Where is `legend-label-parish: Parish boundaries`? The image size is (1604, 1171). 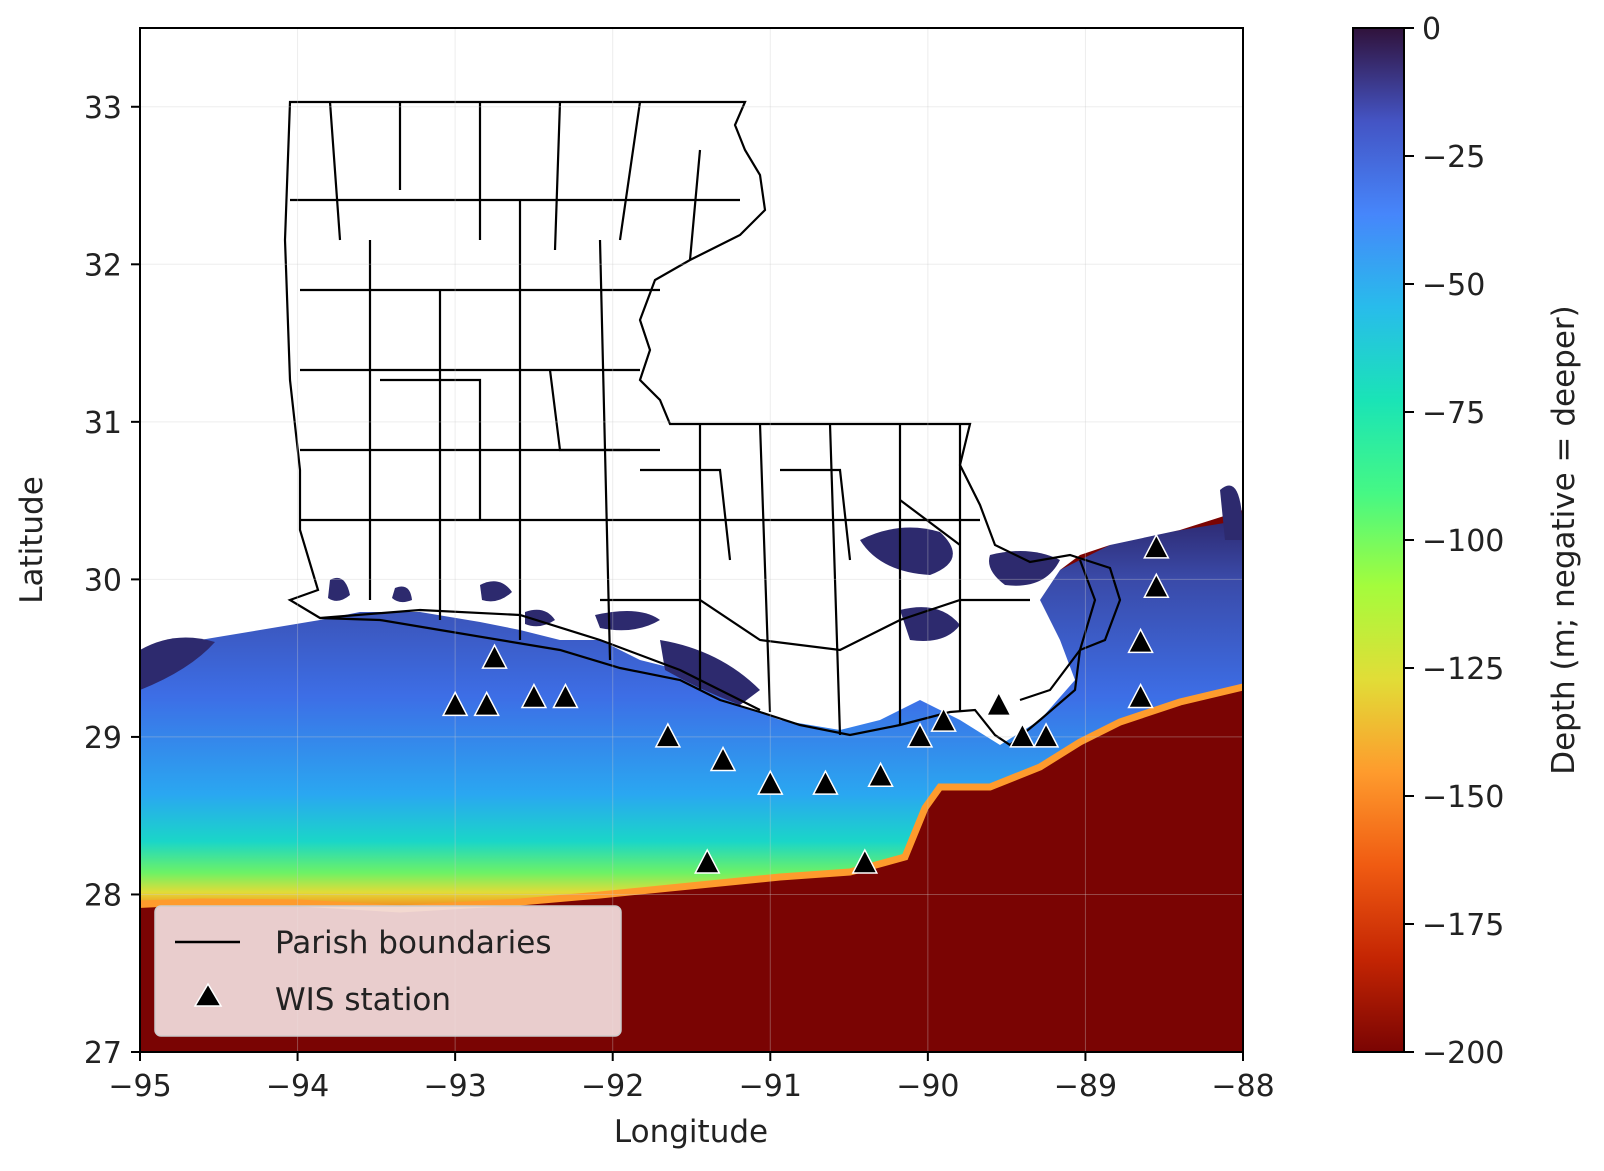
legend-label-parish: Parish boundaries is located at coordinates (413, 943).